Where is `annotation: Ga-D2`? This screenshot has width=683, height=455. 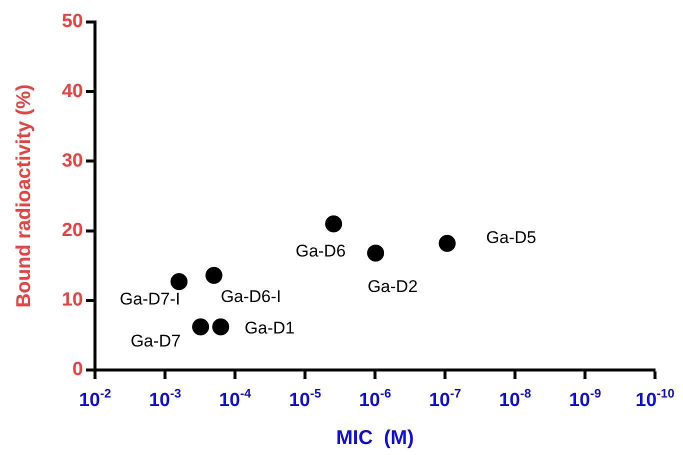 annotation: Ga-D2 is located at coordinates (393, 286).